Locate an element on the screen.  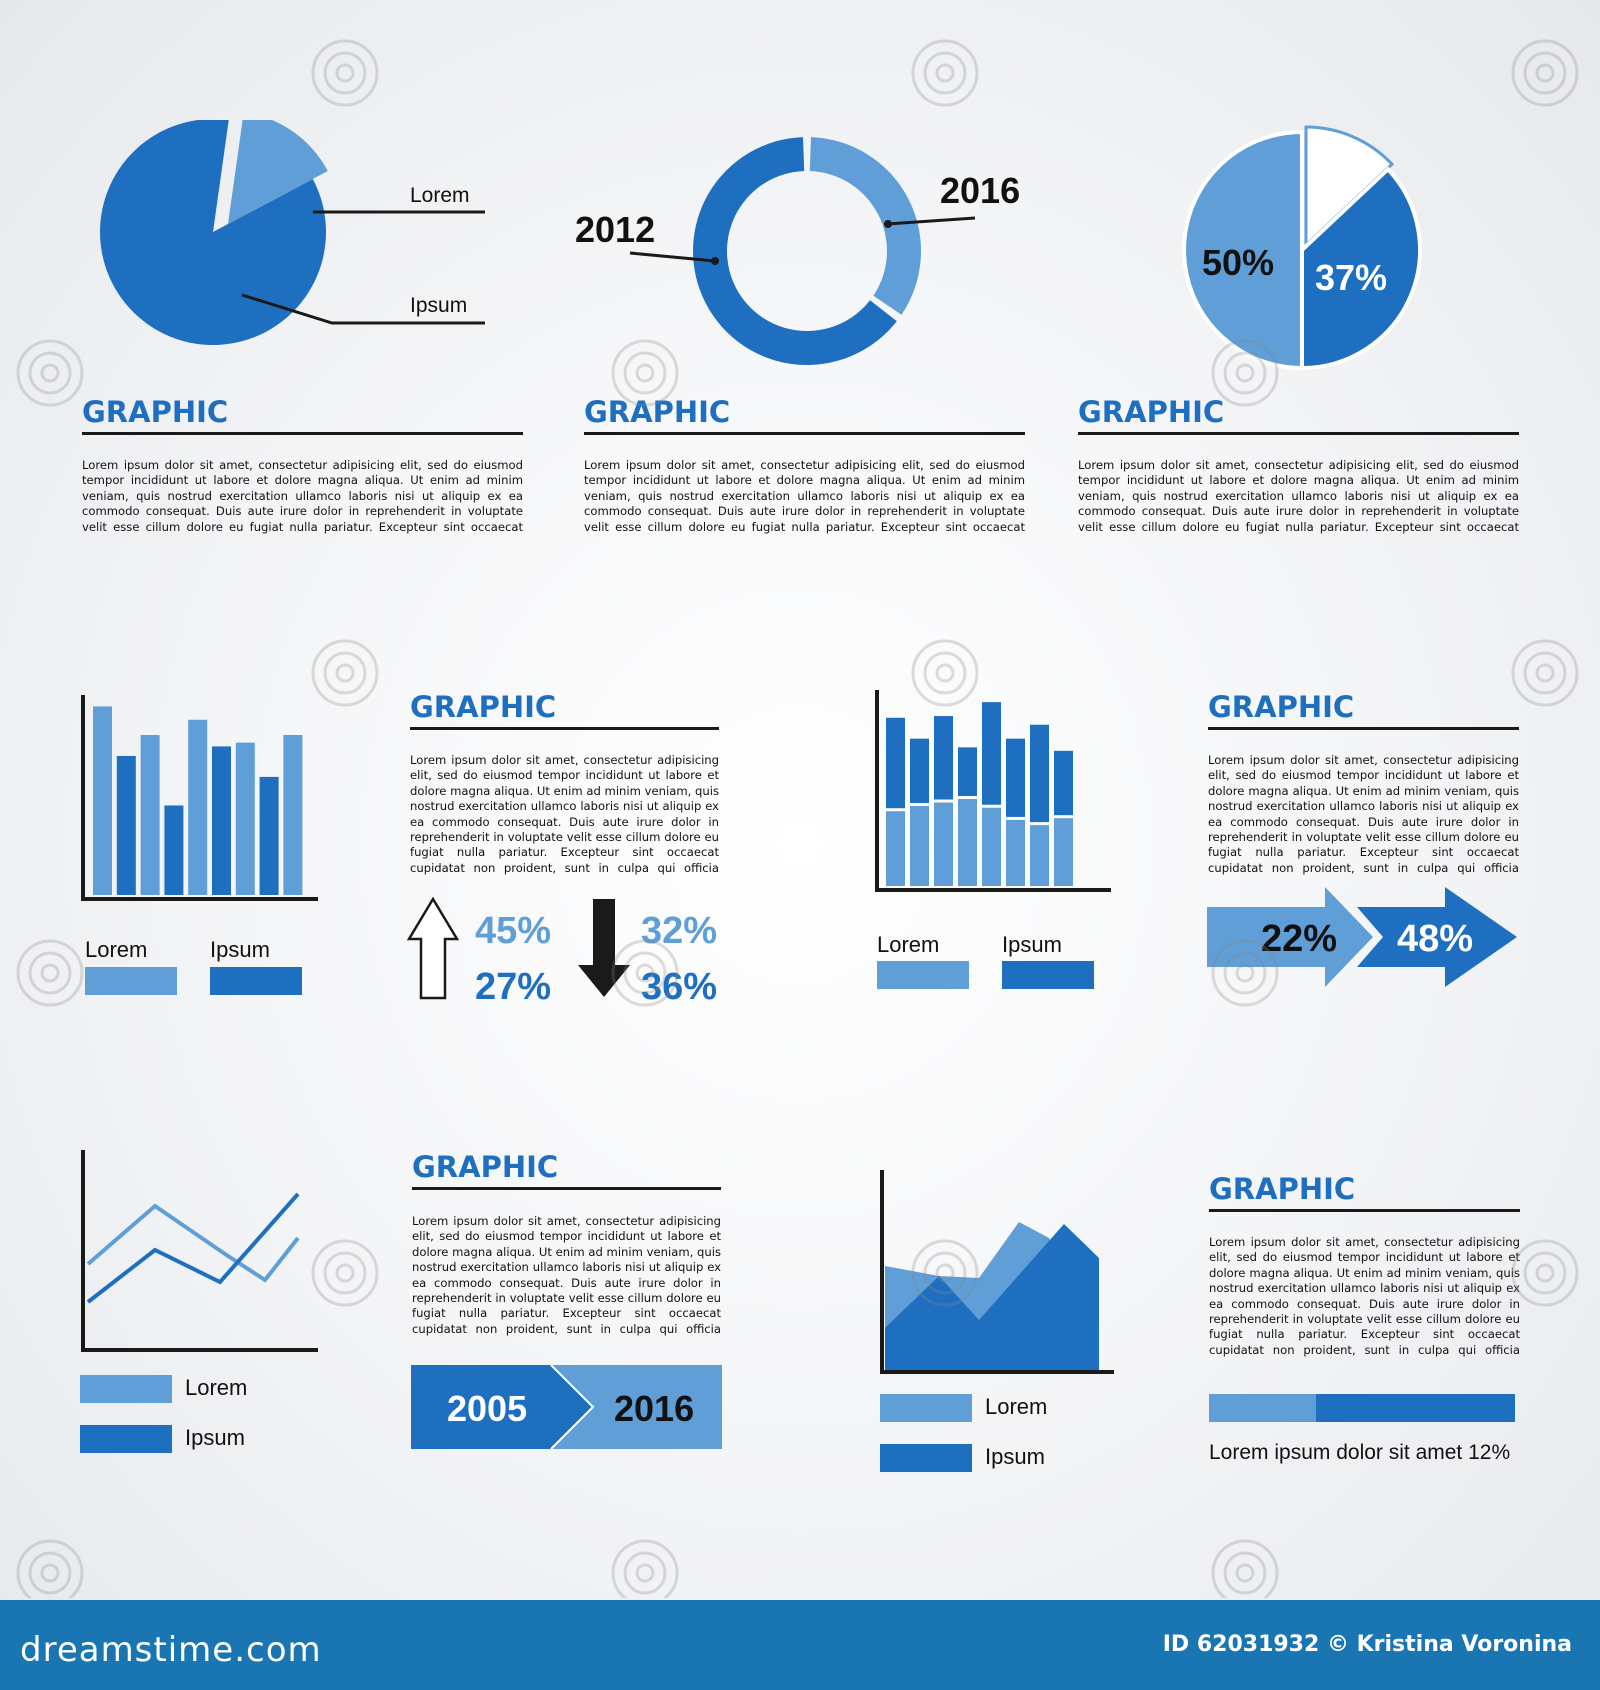
donut-label-2016: 2016 is located at coordinates (980, 190).